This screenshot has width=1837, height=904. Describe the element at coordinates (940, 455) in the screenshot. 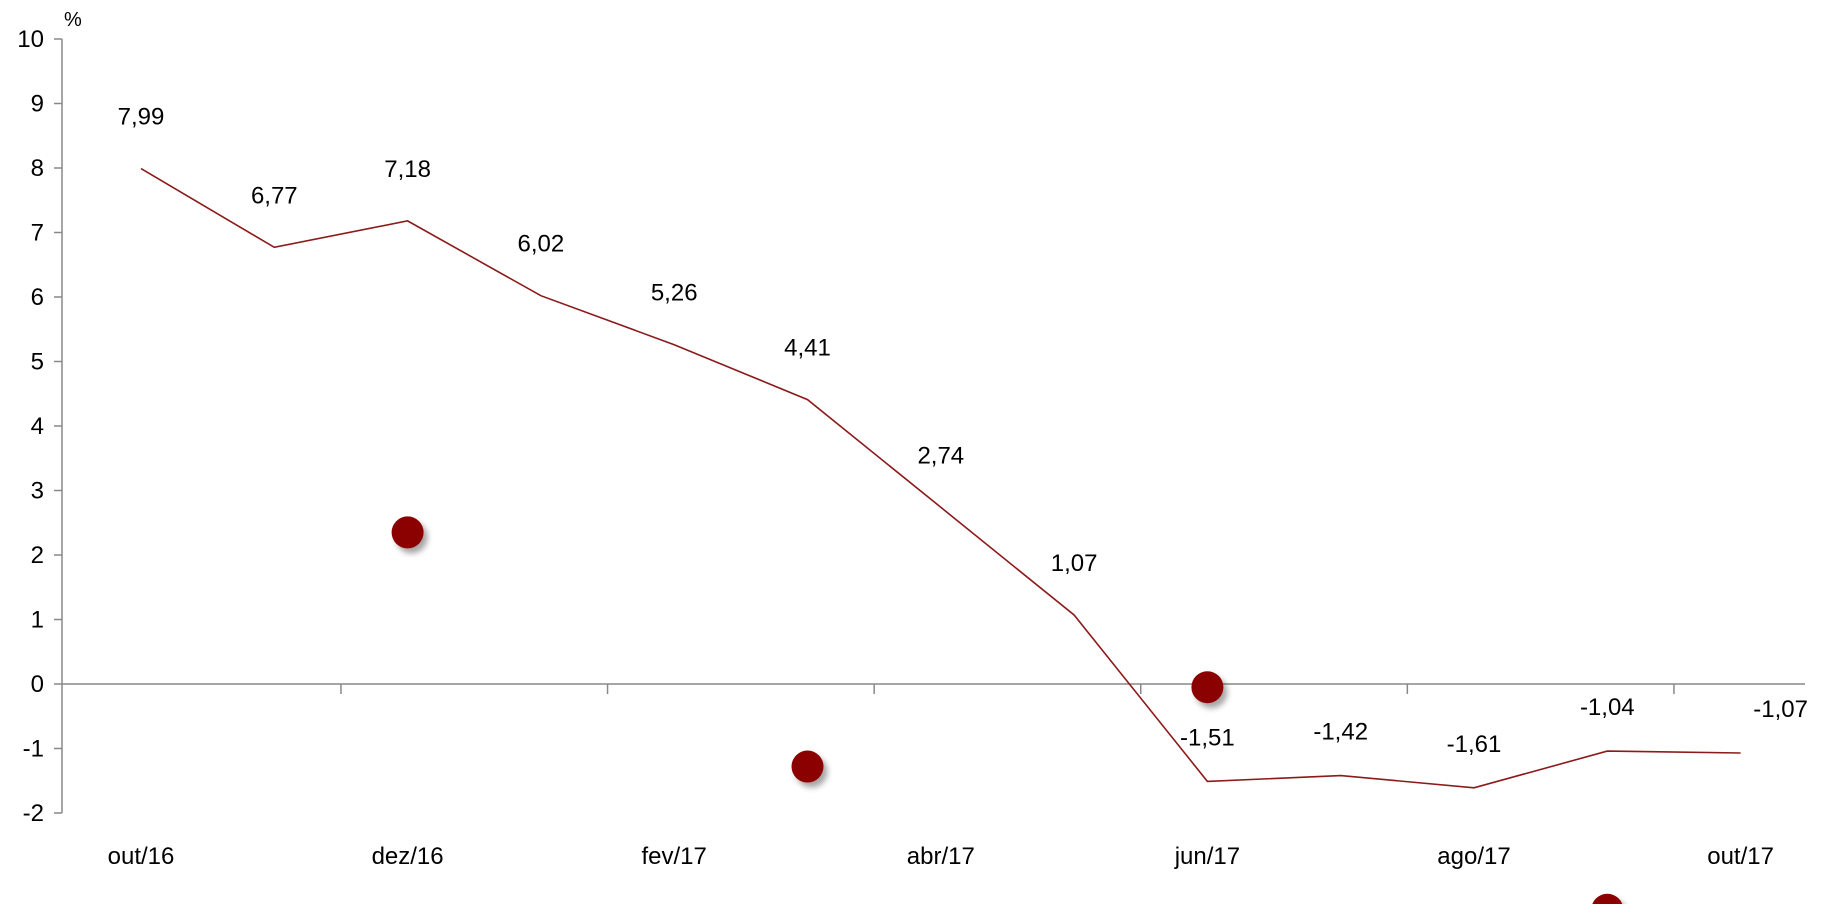

I see `data-label: 2,74` at that location.